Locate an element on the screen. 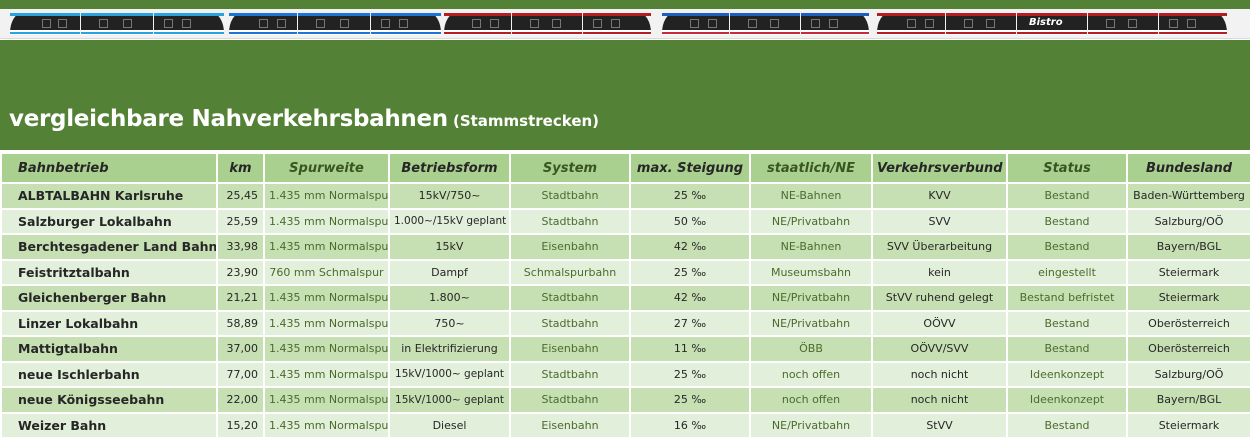 This screenshot has height=440, width=1250. cell-verkehrsverbund: kein is located at coordinates (939, 272).